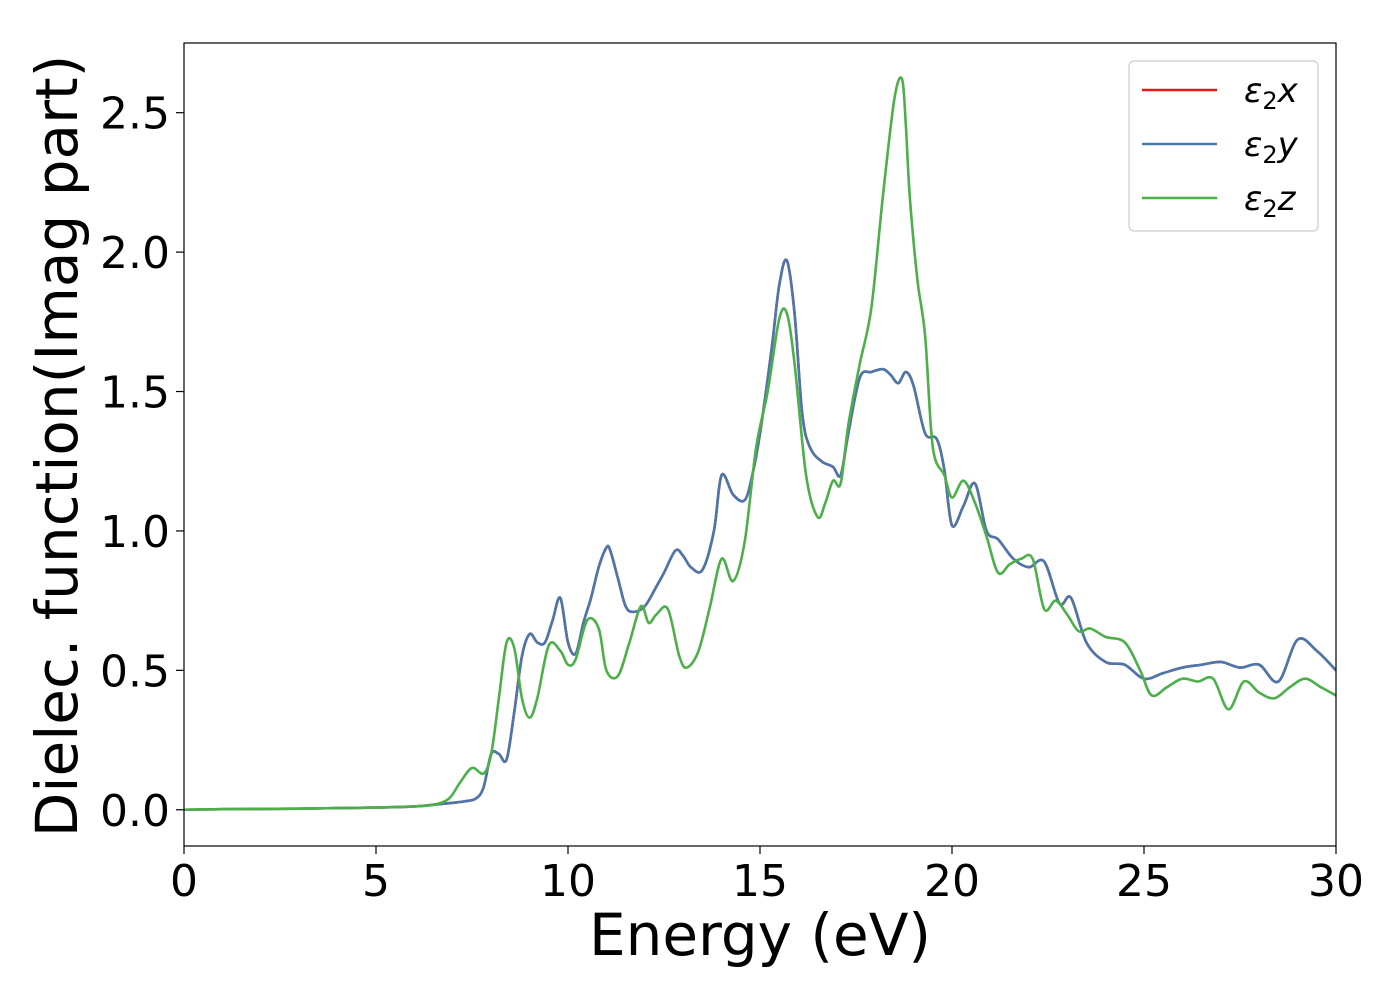 This screenshot has width=1400, height=1000. What do you see at coordinates (1271, 93) in the screenshot?
I see `legend-label-x: ε2x` at bounding box center [1271, 93].